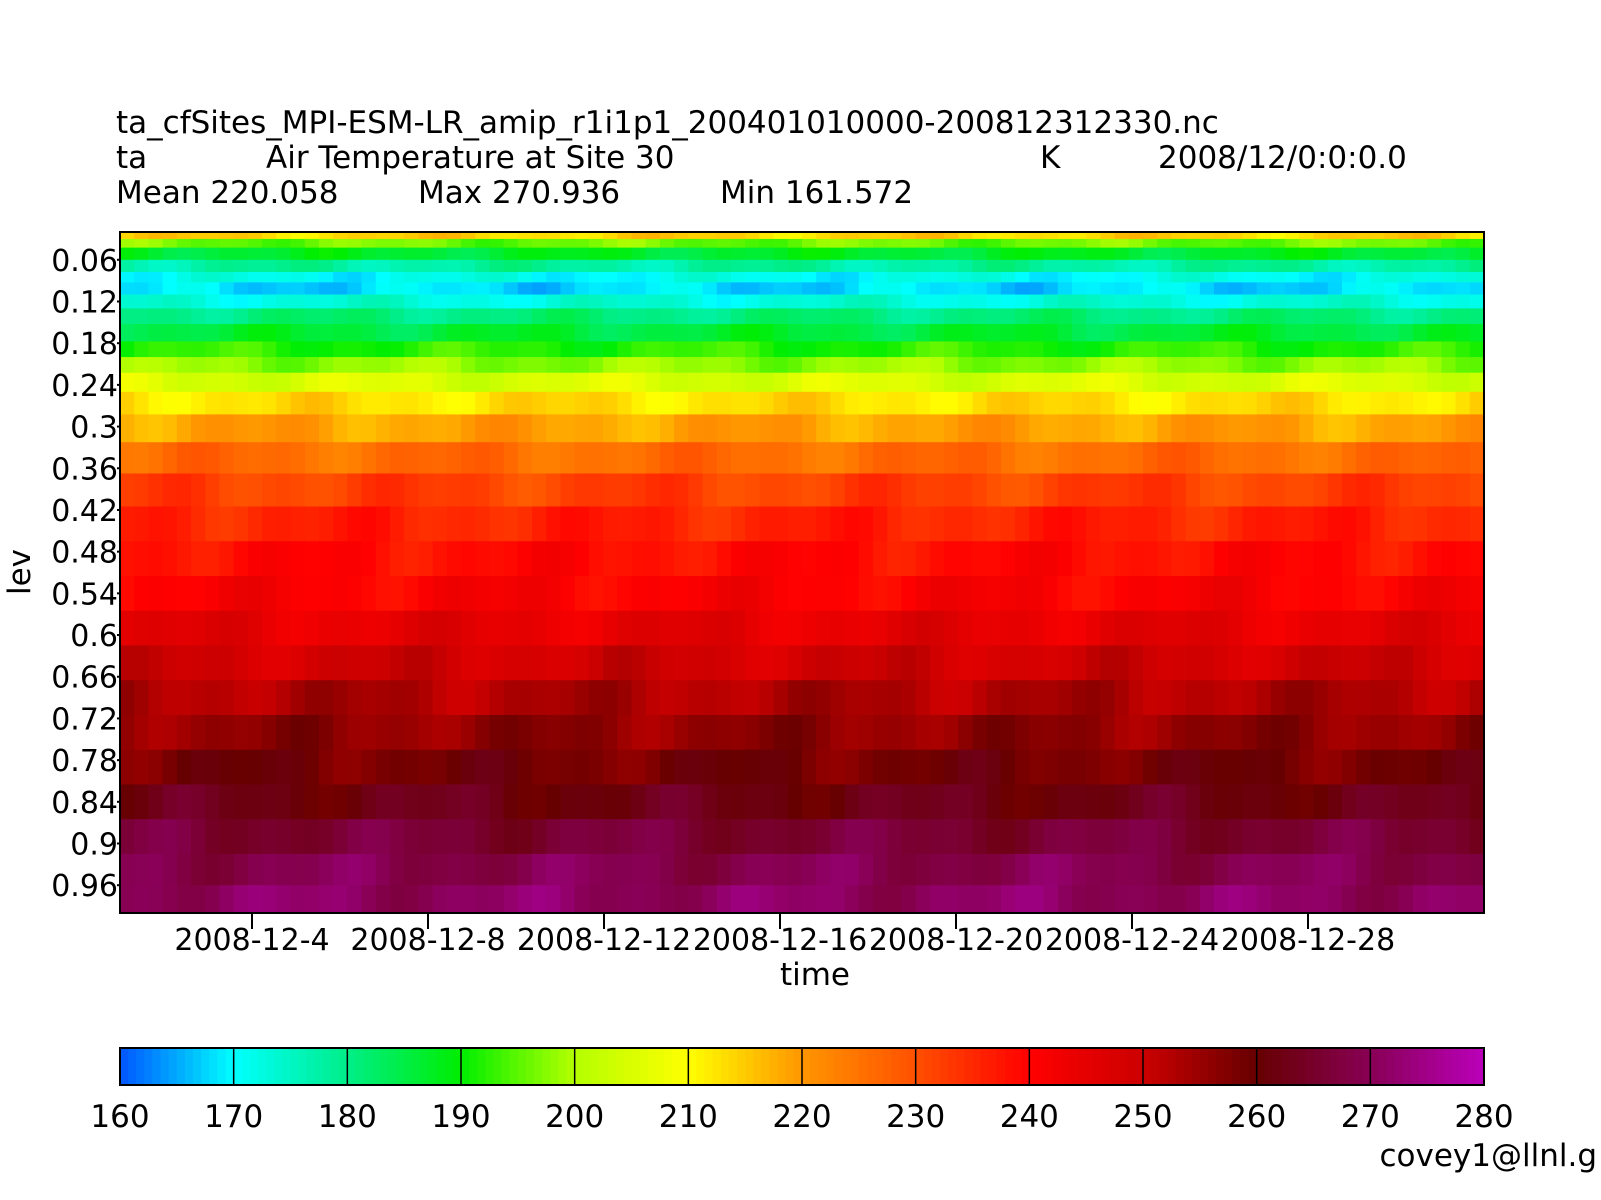 The image size is (1601, 1200). I want to click on colorbar, so click(802, 1066).